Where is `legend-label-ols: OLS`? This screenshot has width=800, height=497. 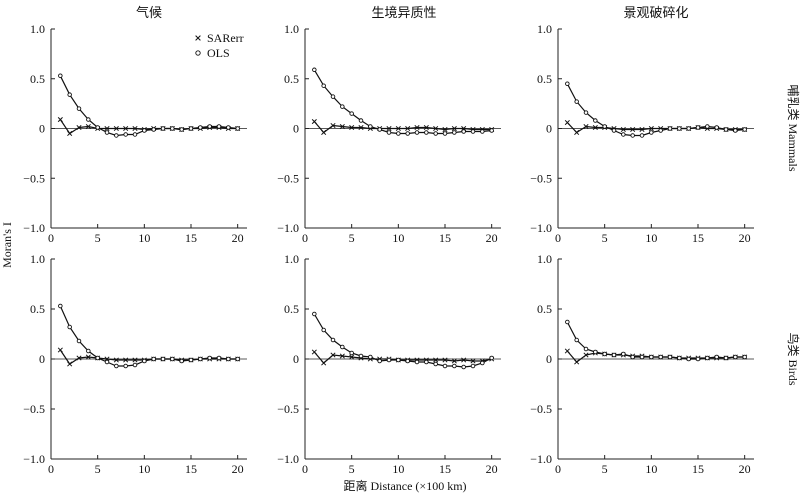 legend-label-ols: OLS is located at coordinates (218, 53).